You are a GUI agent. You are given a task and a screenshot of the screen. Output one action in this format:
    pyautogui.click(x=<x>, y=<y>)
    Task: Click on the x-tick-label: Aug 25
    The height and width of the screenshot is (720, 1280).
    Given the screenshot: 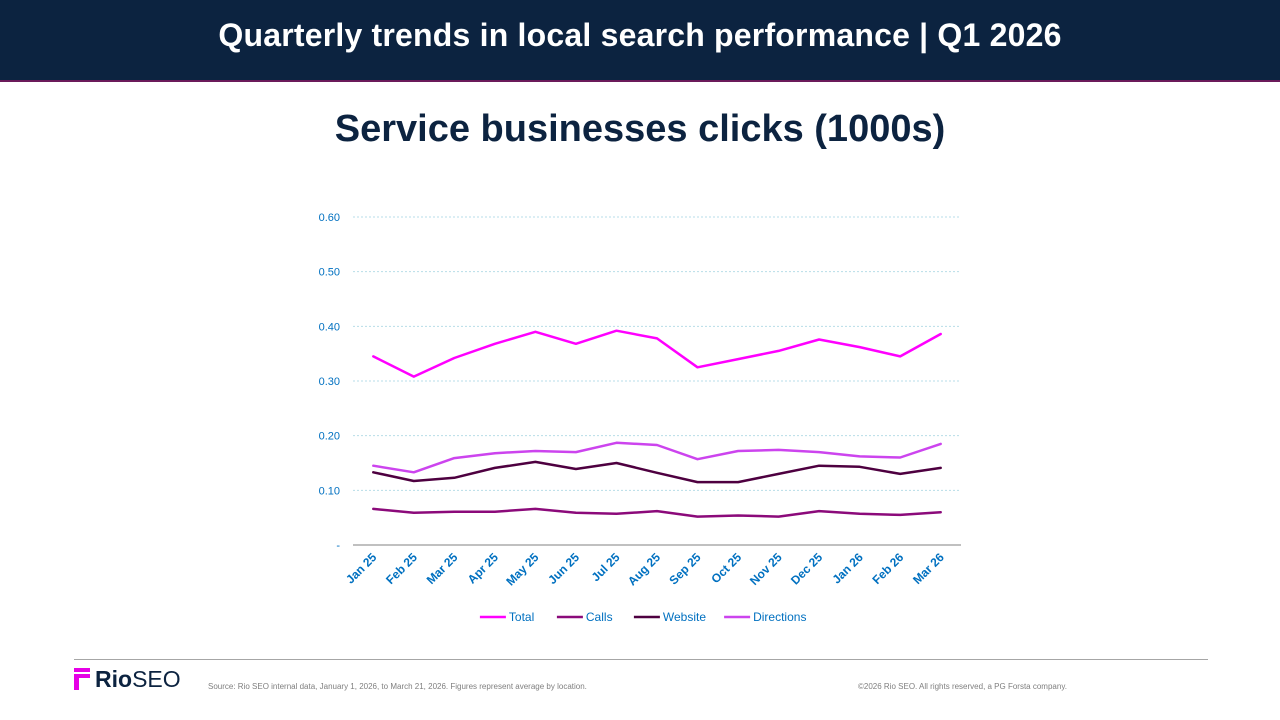 What is the action you would take?
    pyautogui.click(x=644, y=569)
    